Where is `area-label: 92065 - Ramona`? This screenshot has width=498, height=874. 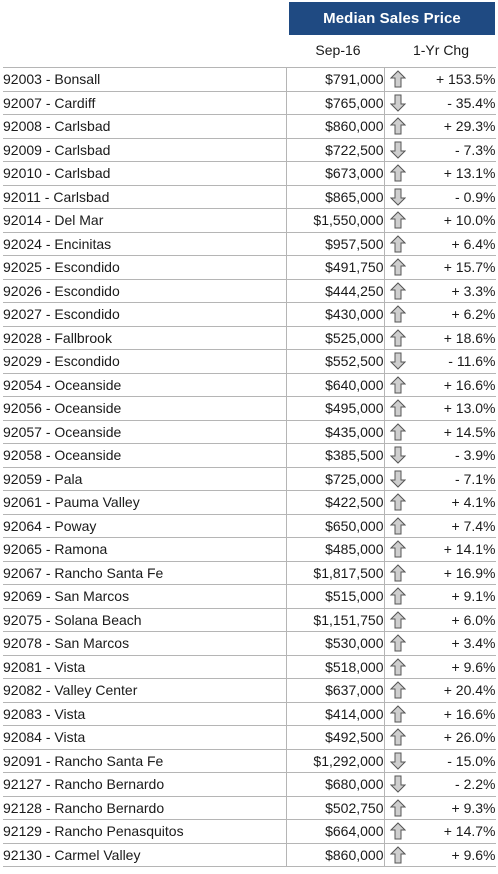
area-label: 92065 - Ramona is located at coordinates (144, 549).